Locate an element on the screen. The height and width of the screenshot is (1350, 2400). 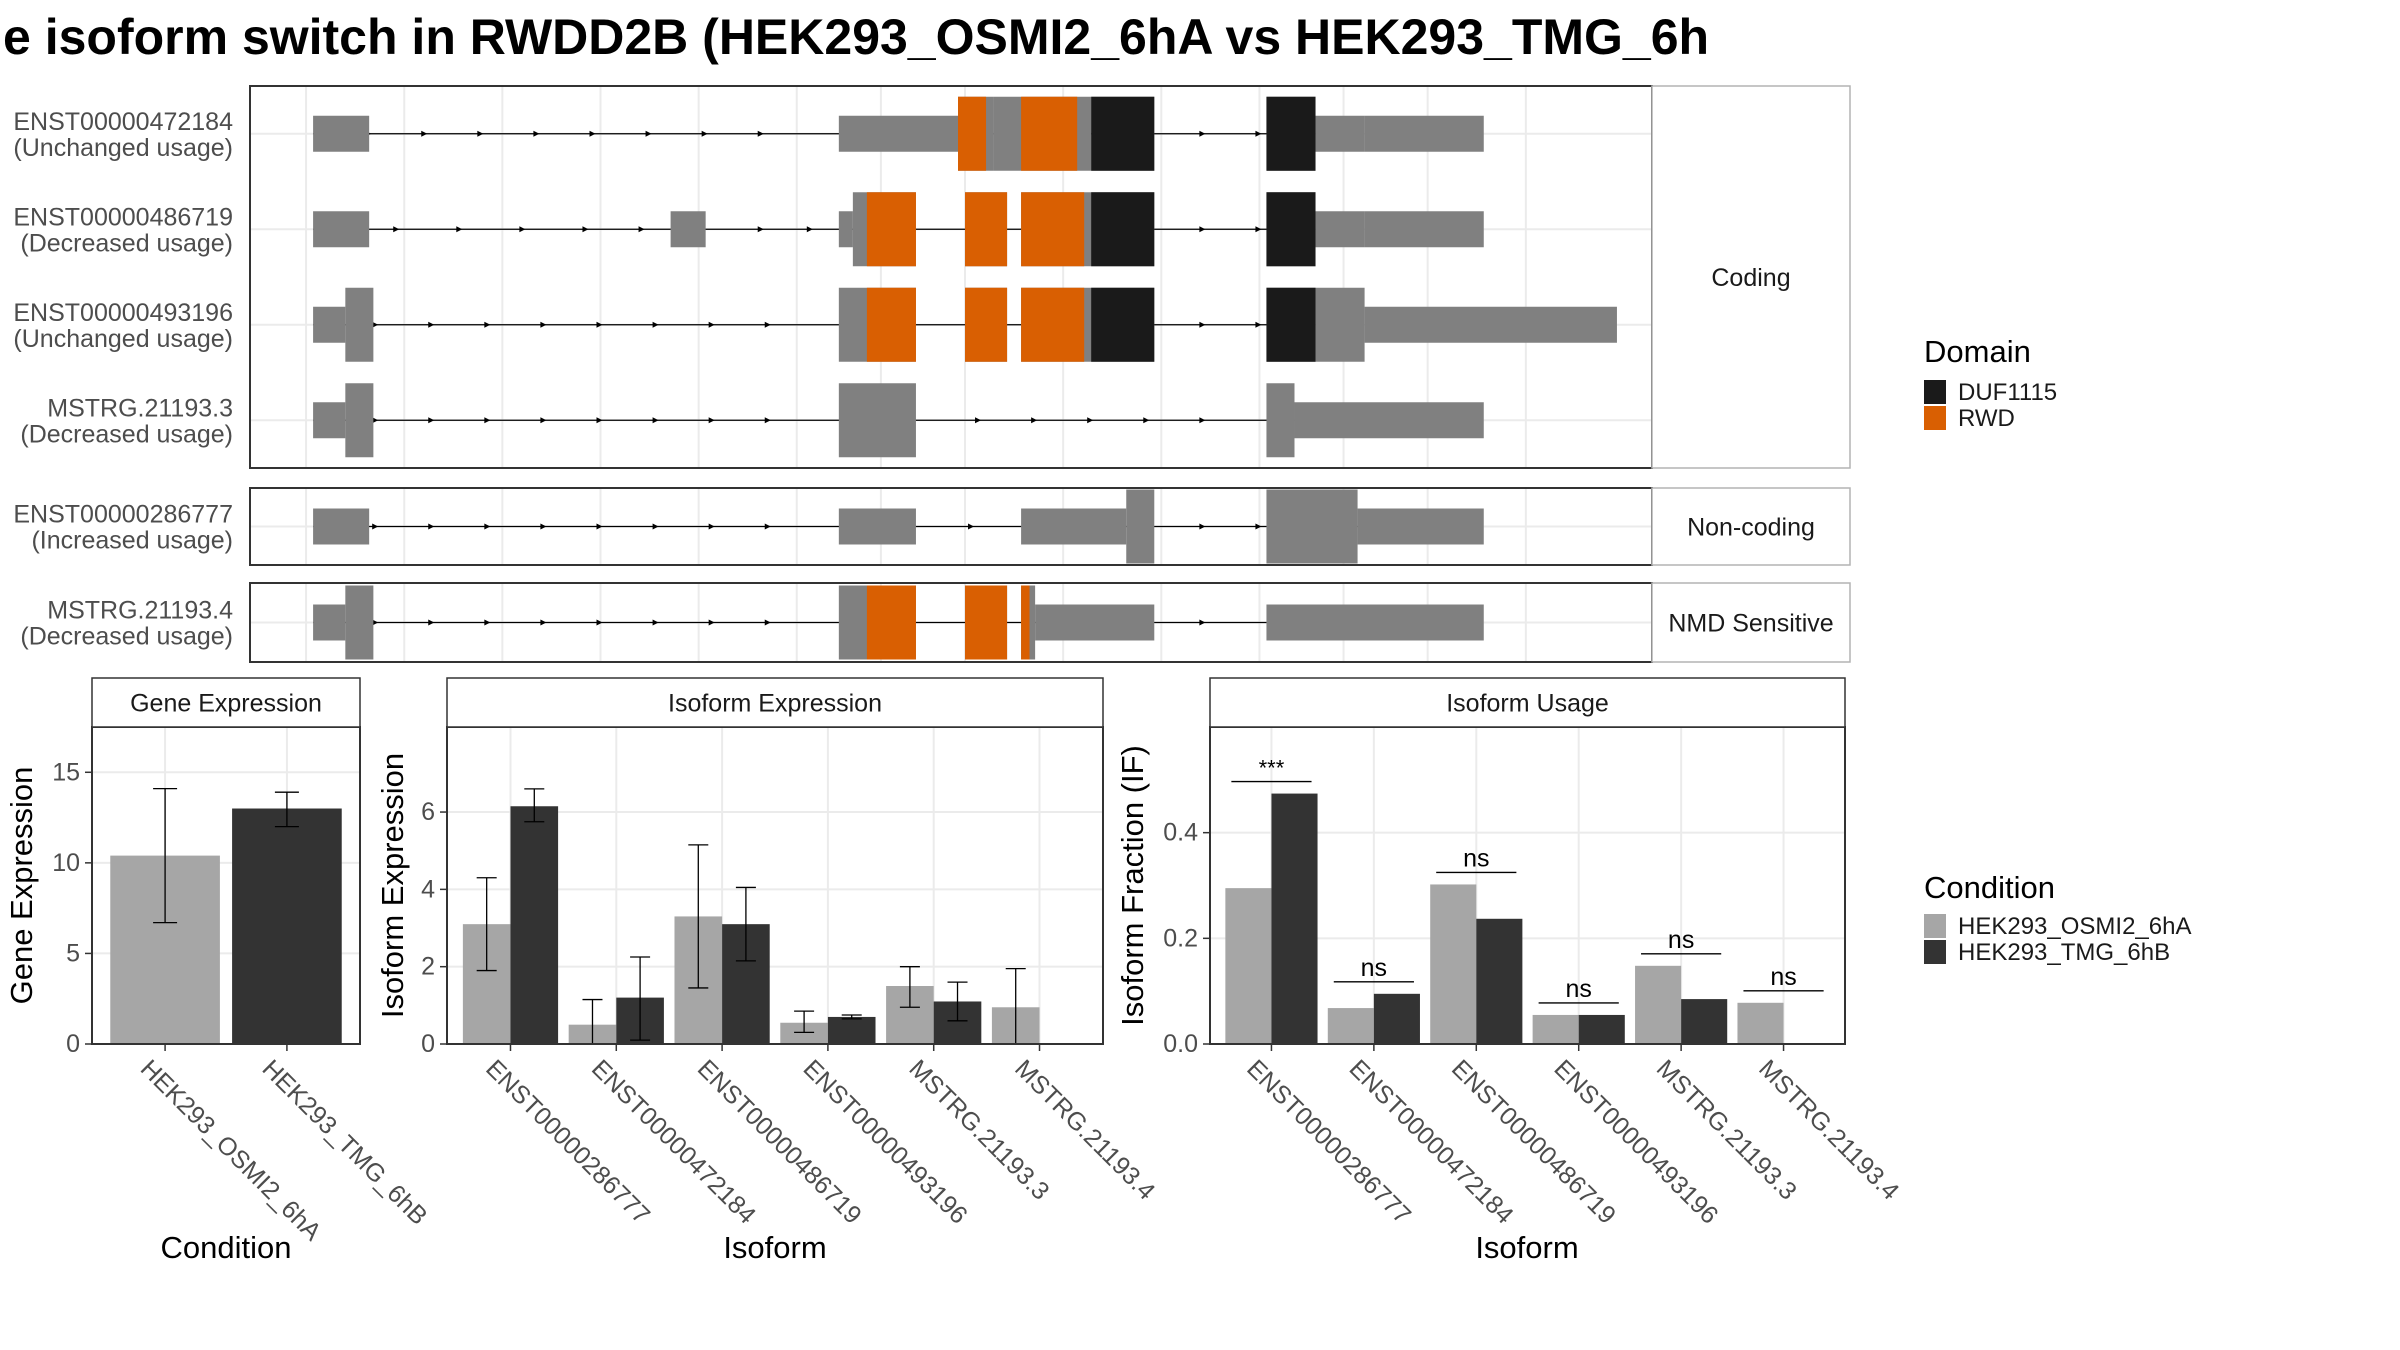
domain-legend-label: RWD is located at coordinates (1986, 418).